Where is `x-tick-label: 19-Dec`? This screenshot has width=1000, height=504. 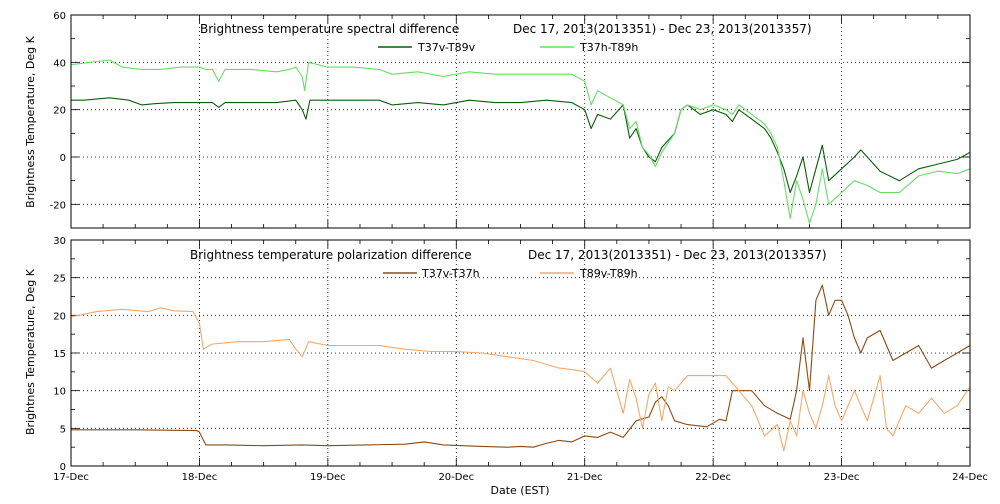
x-tick-label: 19-Dec is located at coordinates (328, 477).